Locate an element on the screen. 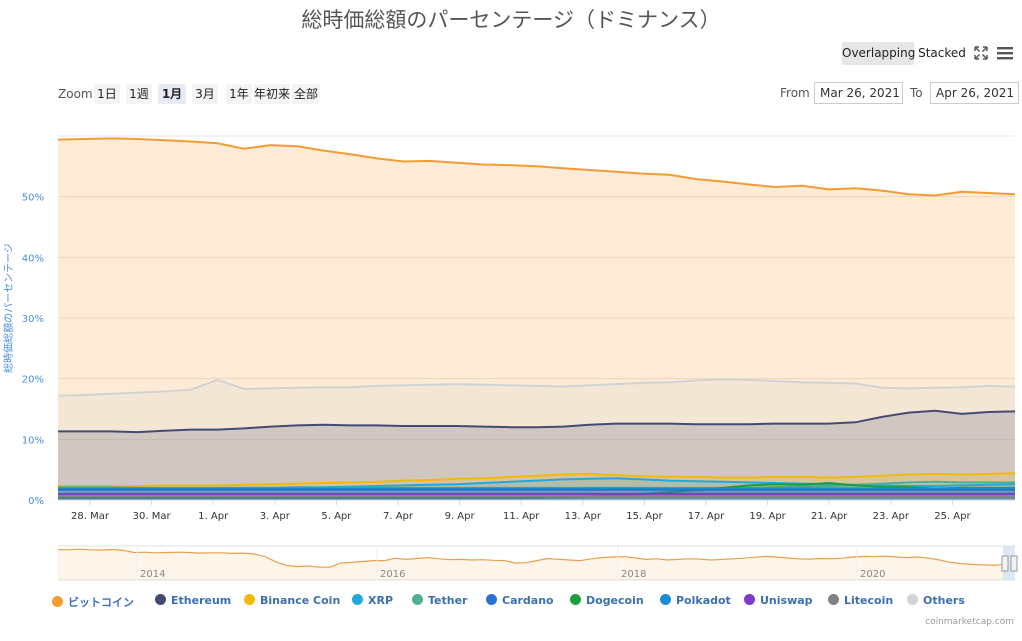  zoom-all-button: 全部 is located at coordinates (306, 94).